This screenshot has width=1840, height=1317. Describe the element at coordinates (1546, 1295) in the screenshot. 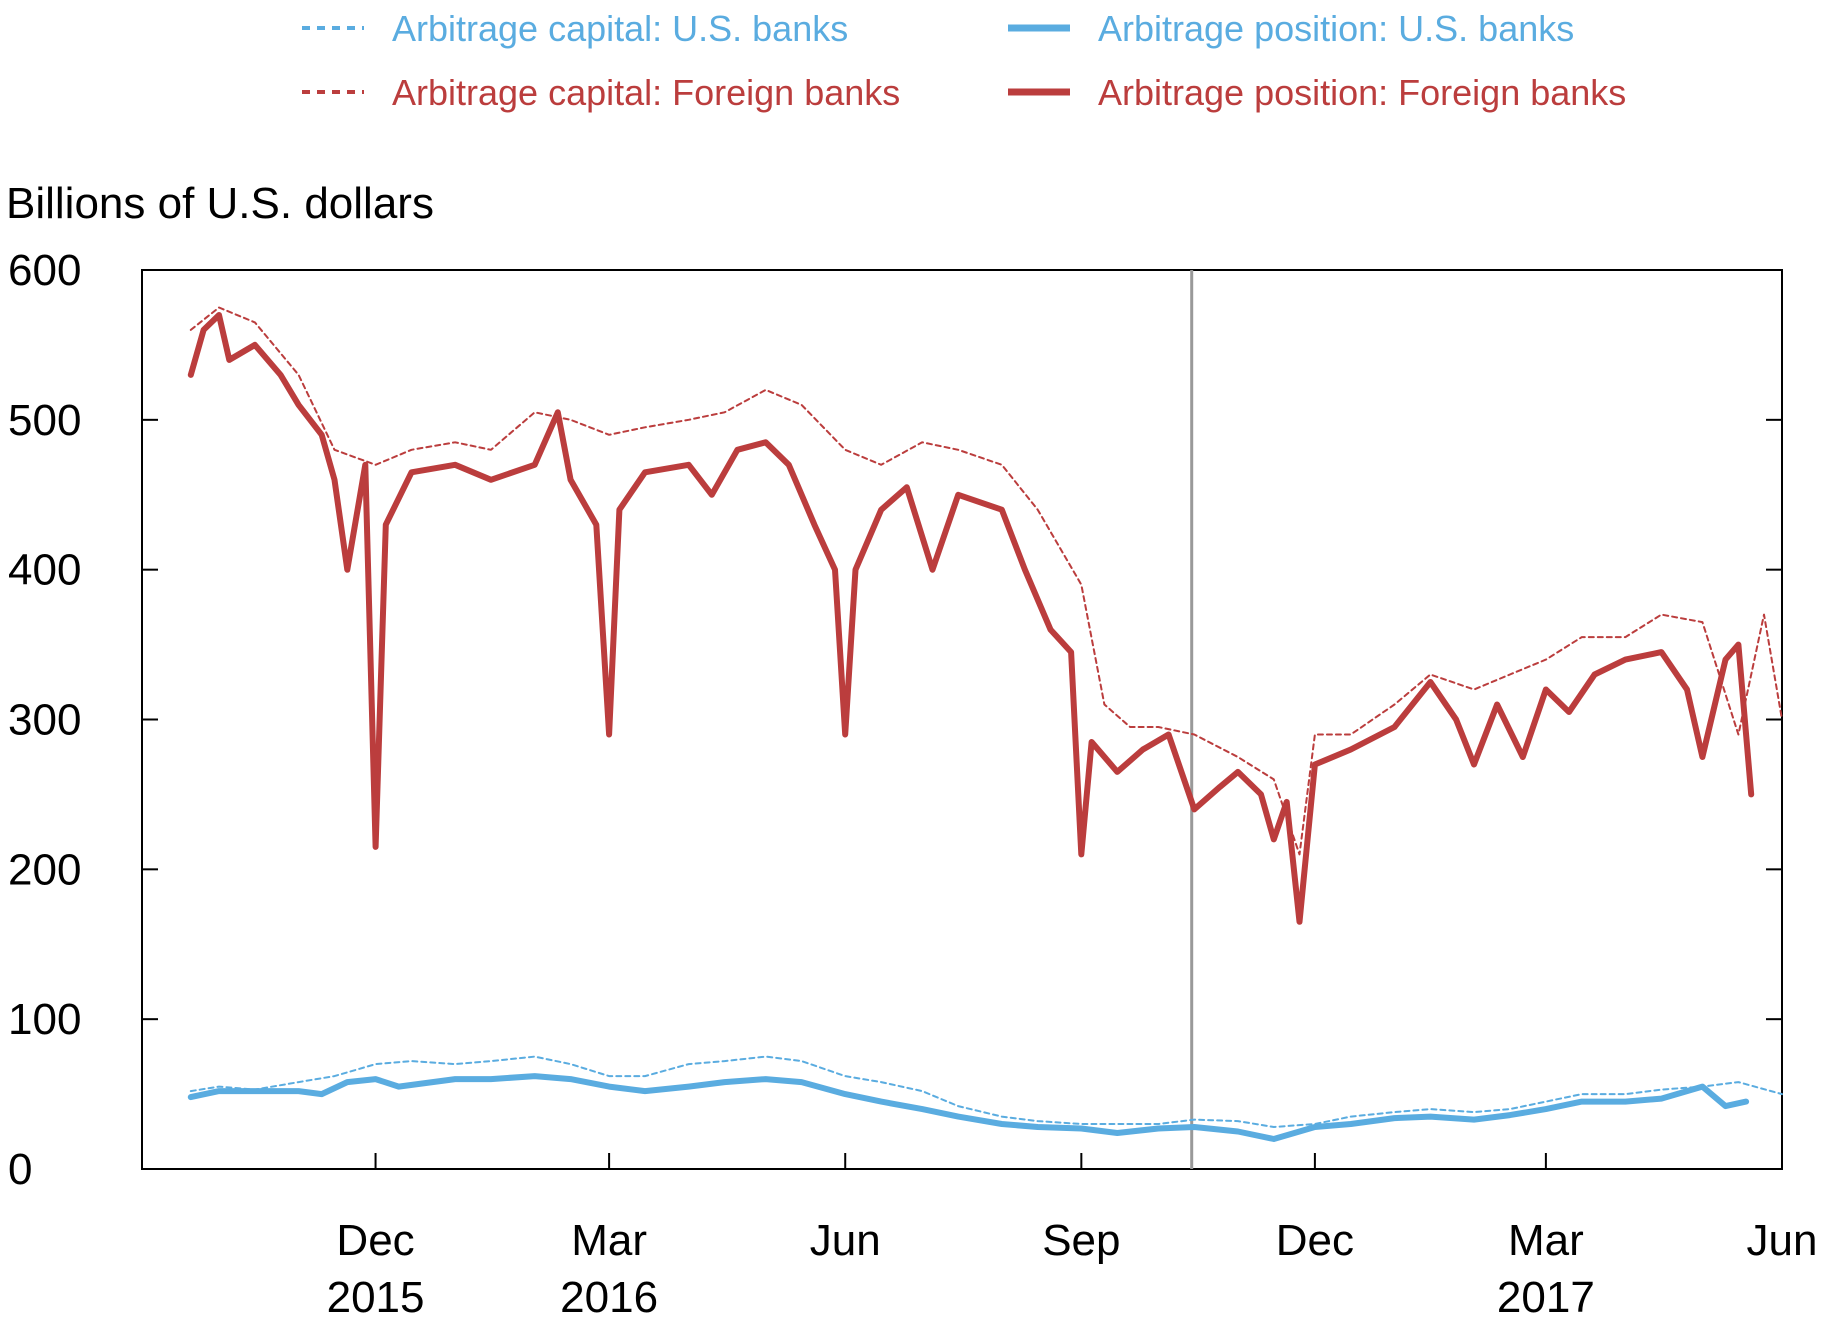

I see `x-tick-year-label: 2017` at that location.